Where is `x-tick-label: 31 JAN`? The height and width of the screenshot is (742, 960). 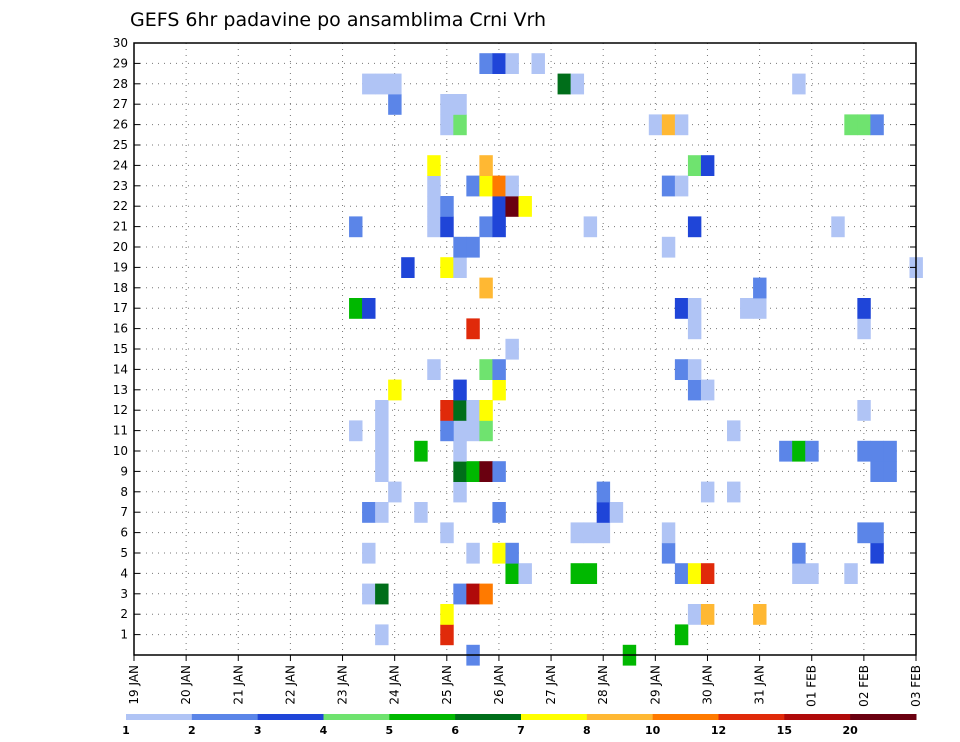 x-tick-label: 31 JAN is located at coordinates (760, 685).